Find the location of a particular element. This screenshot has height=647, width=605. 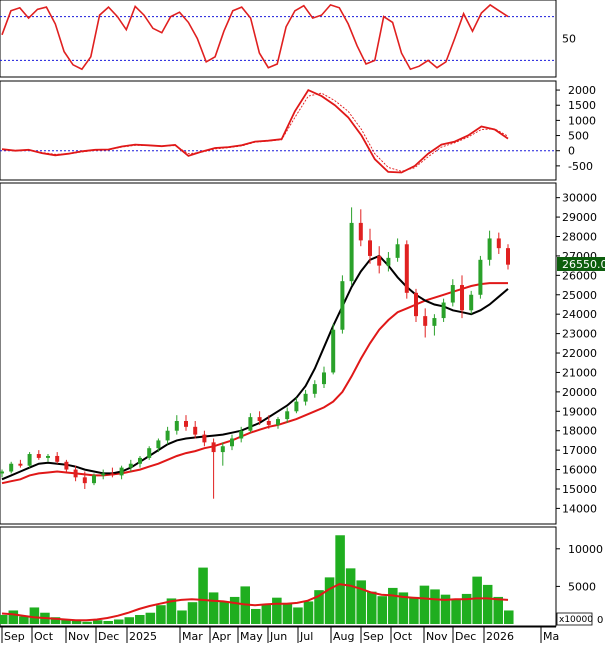

price-tick-label: 20000 is located at coordinates (579, 392).